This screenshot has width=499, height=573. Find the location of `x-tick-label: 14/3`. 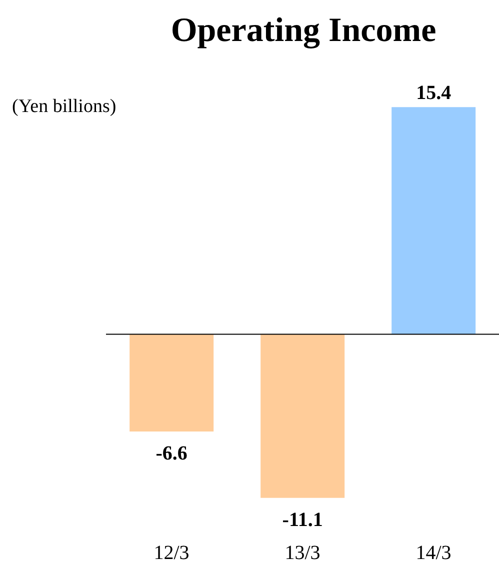

x-tick-label: 14/3 is located at coordinates (434, 553).